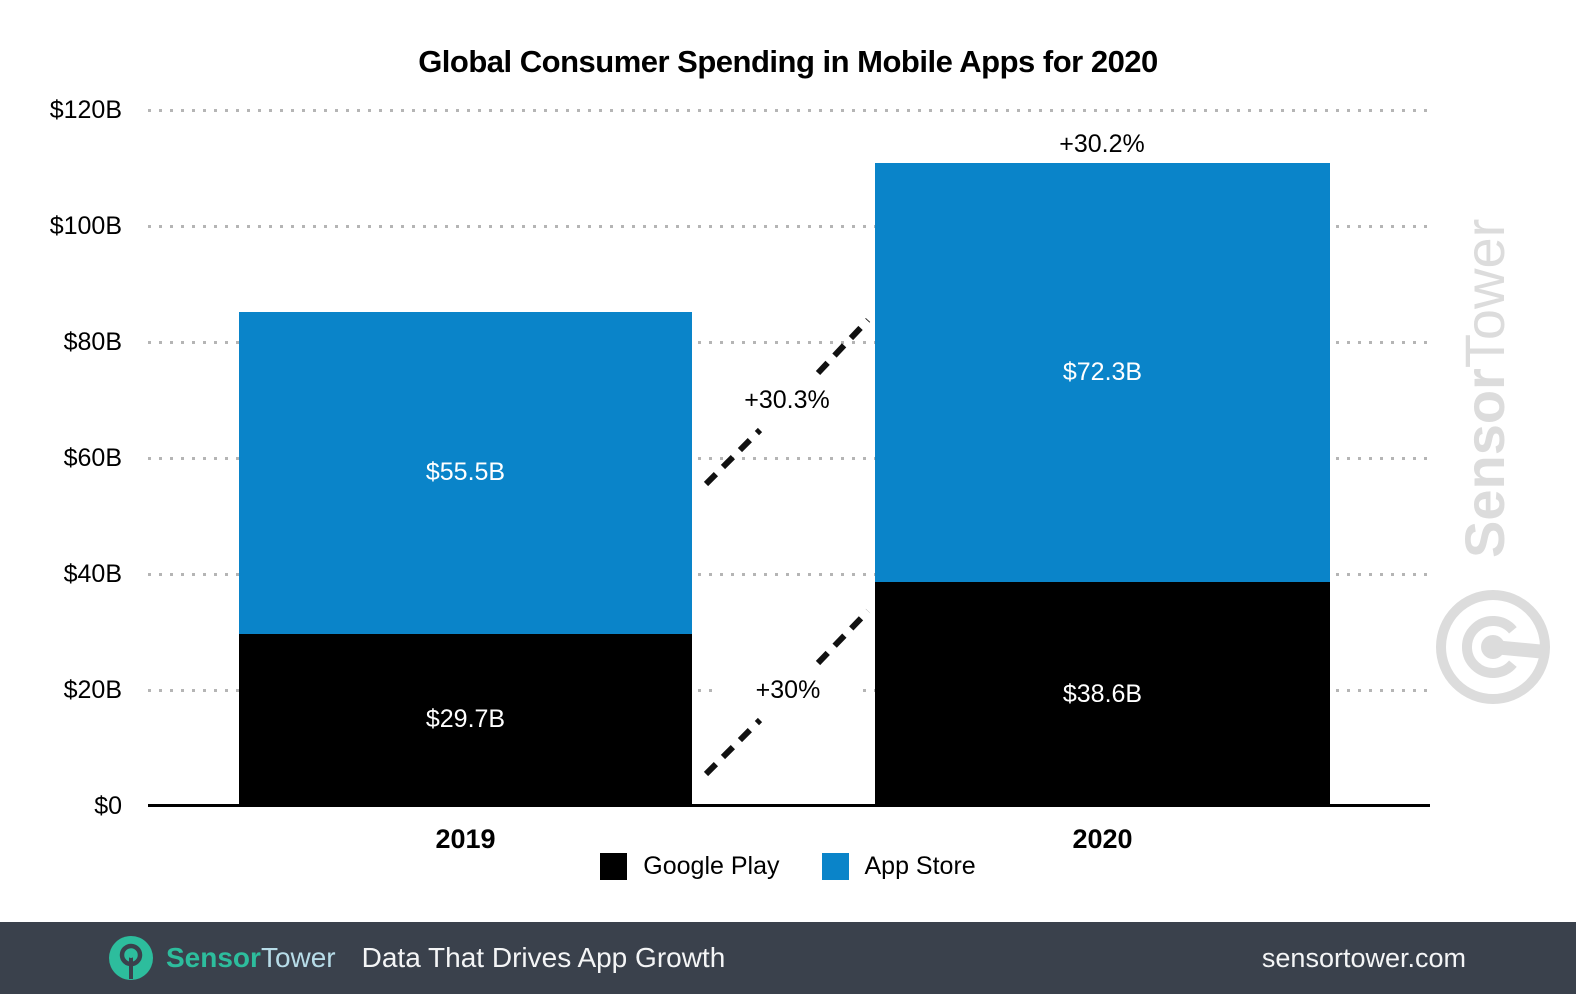 The image size is (1576, 994). Describe the element at coordinates (92, 690) in the screenshot. I see `y-tick-label: $20B` at that location.